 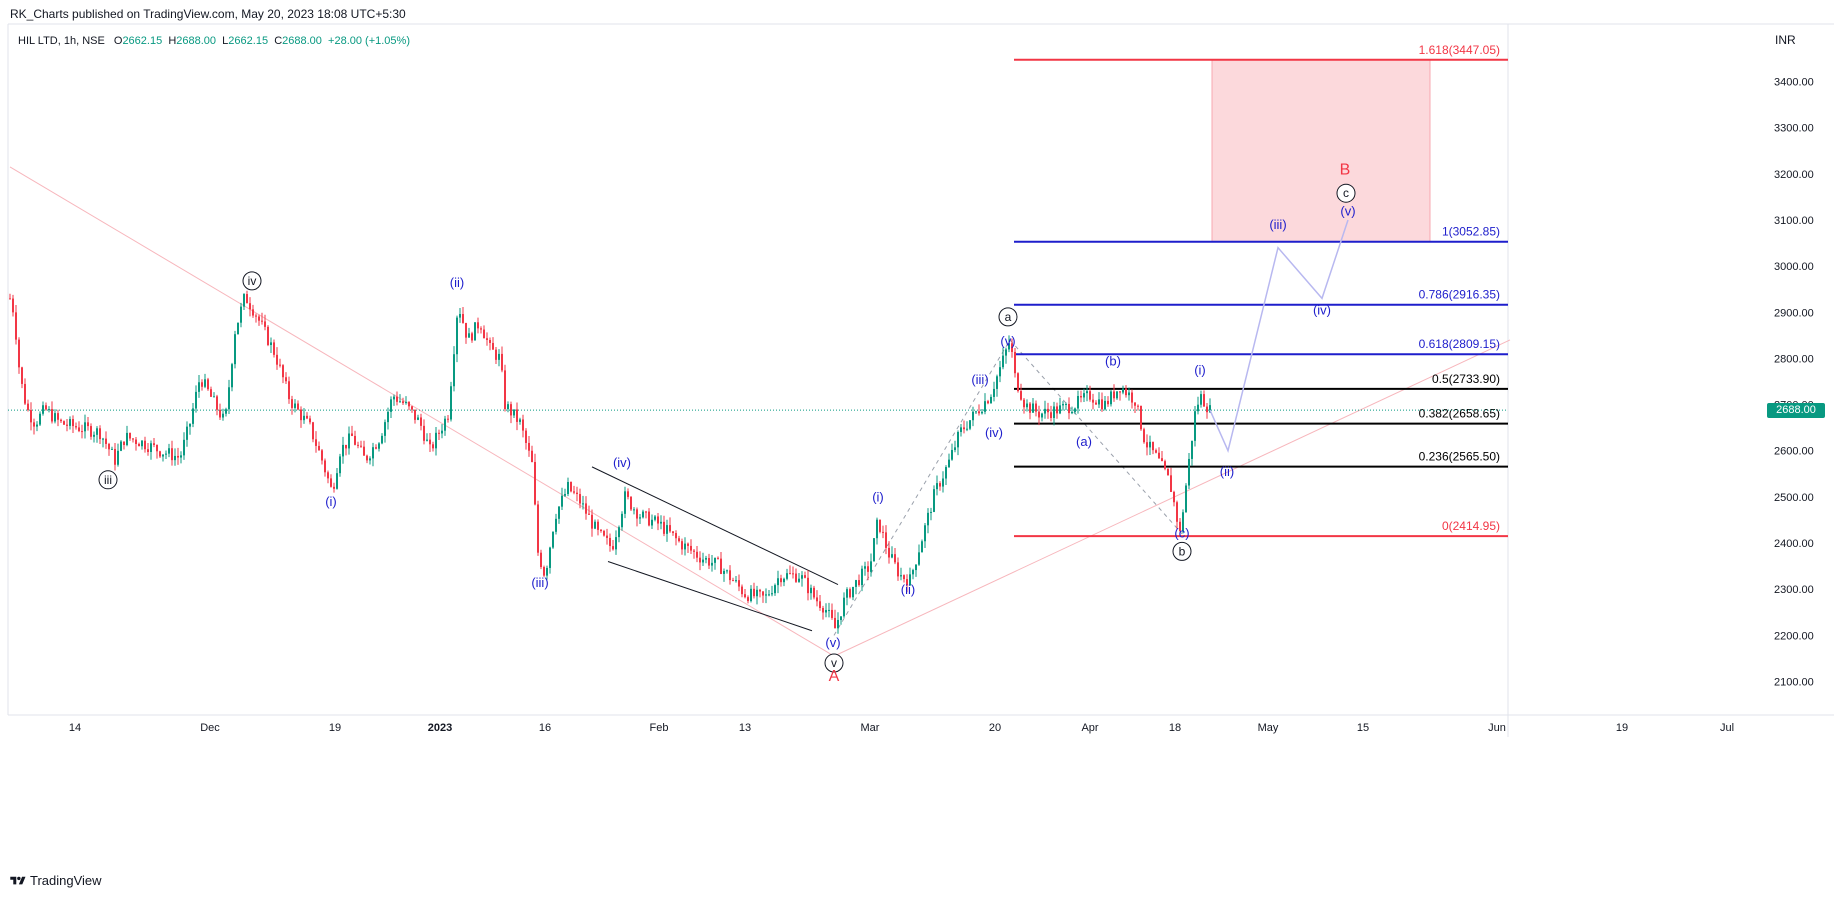 I want to click on circled-wave-marker, so click(x=108, y=480).